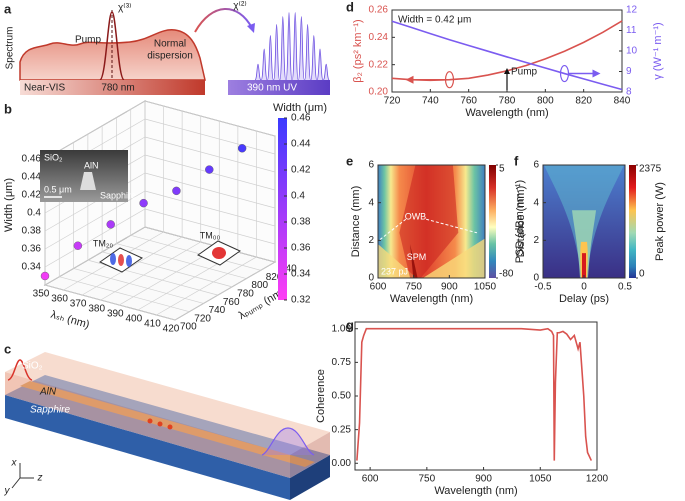 This screenshot has width=685, height=501. I want to click on x-tick-label: 410, so click(152, 324).